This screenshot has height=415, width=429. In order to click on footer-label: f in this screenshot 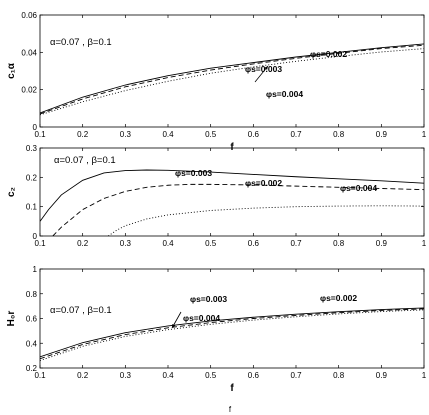, I will do `click(230, 409)`.